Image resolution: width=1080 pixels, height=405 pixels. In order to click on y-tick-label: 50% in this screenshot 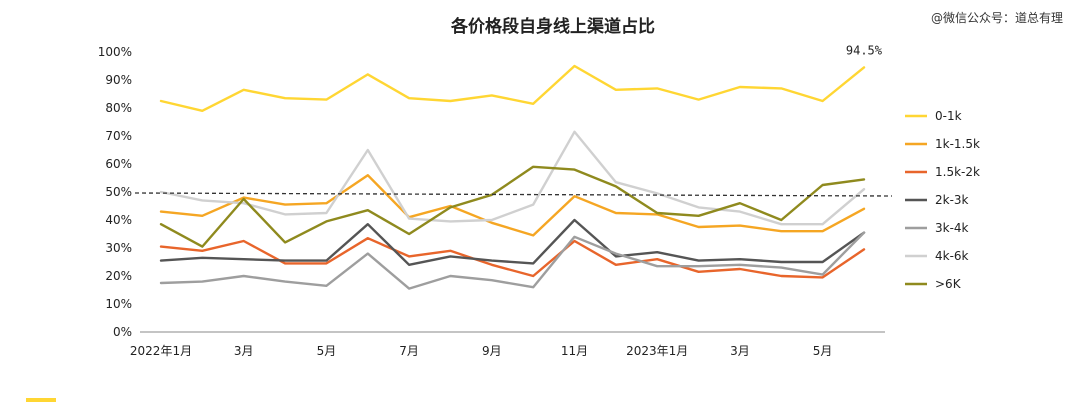, I will do `click(118, 192)`.